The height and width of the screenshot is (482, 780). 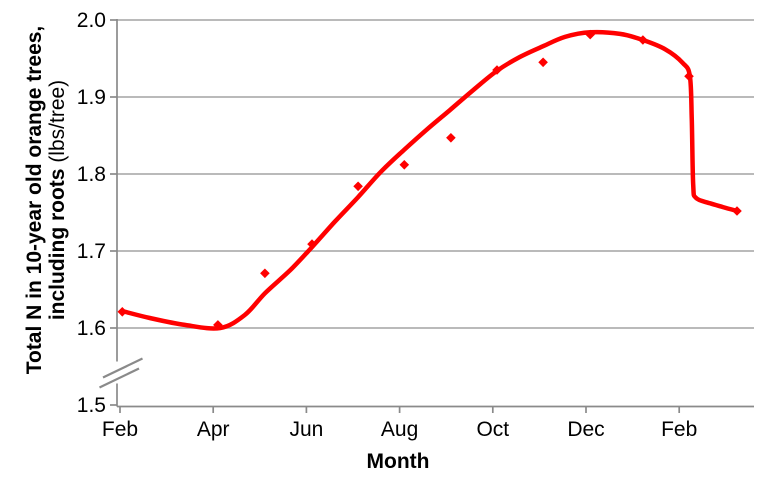 I want to click on y-axis-tick-label: 1.7, so click(x=91, y=251).